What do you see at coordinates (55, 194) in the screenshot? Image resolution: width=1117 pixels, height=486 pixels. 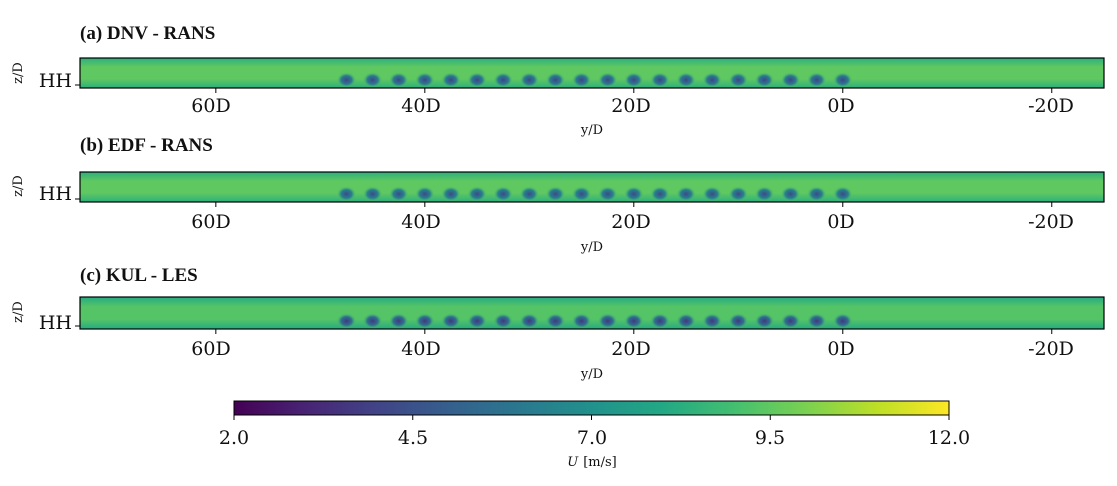 I see `panel-b-ytick: HH` at bounding box center [55, 194].